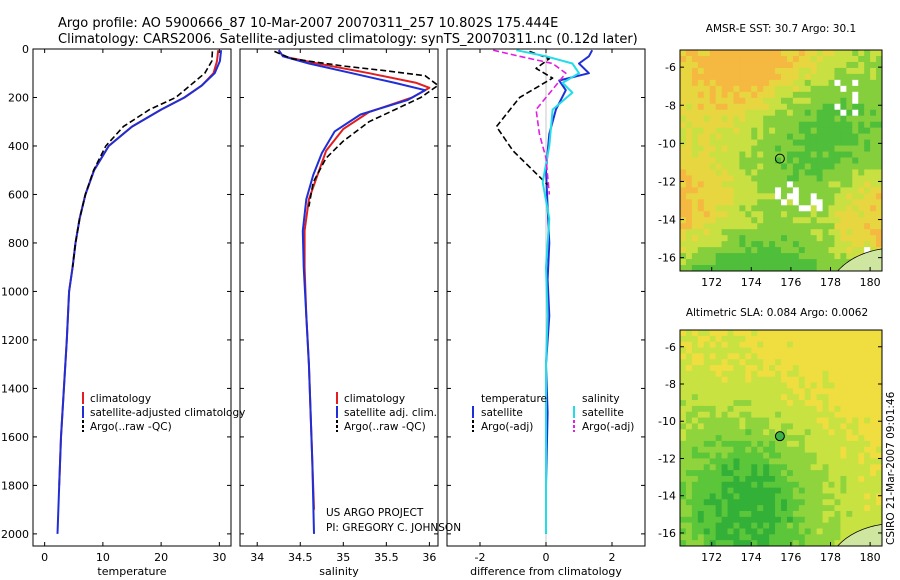 The image size is (900, 580). I want to click on legend-argo-label: Argo(..raw -QC), so click(131, 427).